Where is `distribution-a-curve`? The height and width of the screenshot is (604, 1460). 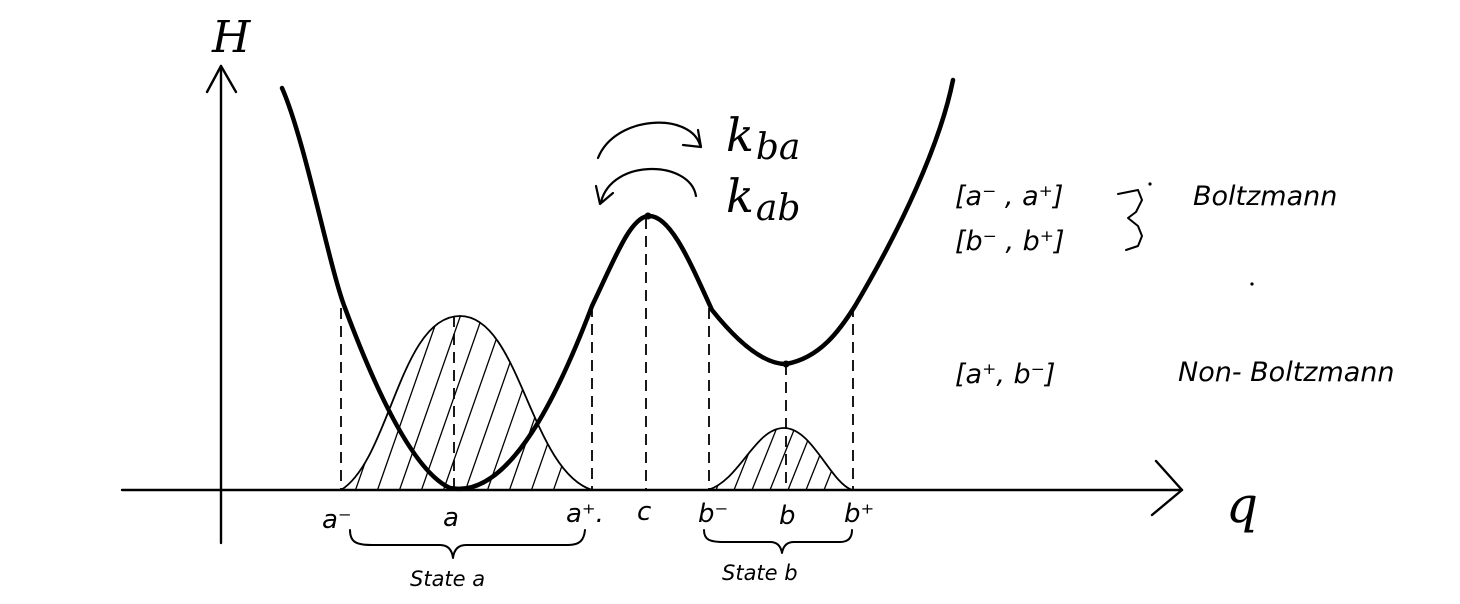
distribution-a-curve is located at coordinates (466, 403).